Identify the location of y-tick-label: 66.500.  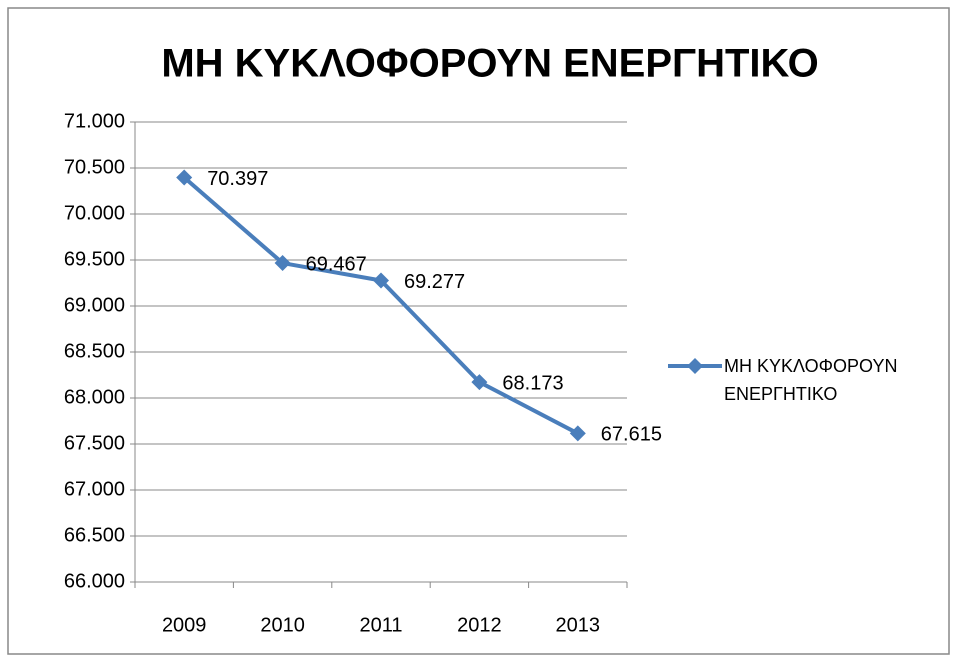
(94, 535).